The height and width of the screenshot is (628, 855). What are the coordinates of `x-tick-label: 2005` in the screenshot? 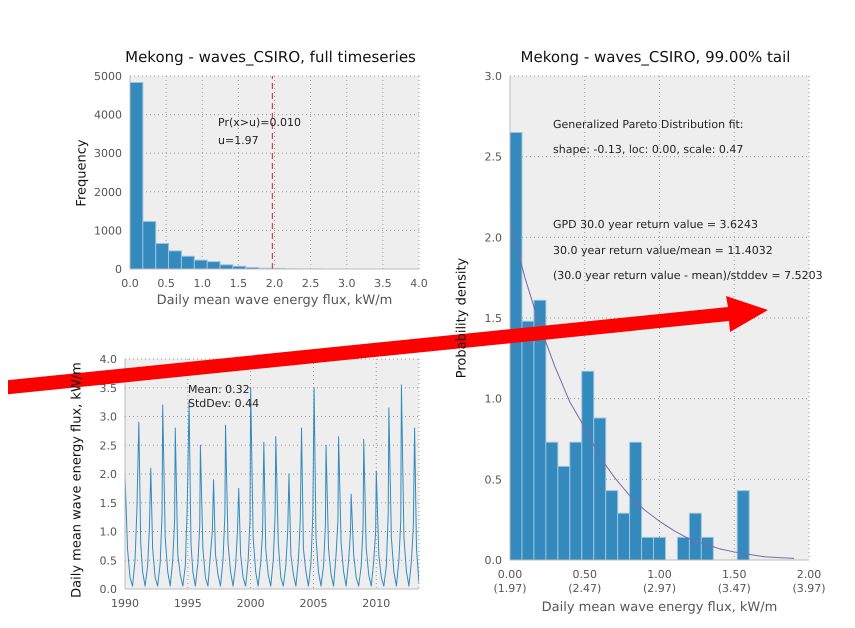 It's located at (313, 603).